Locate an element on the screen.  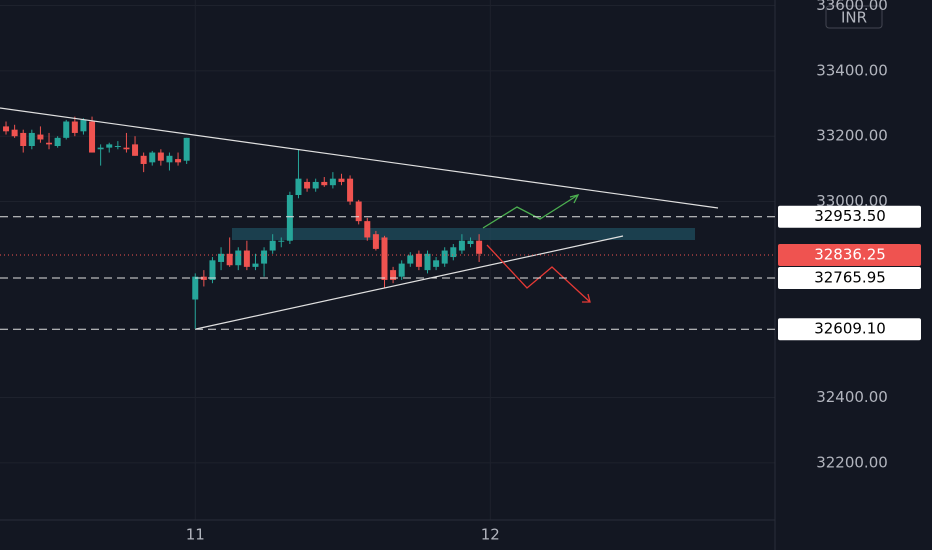
y-tick-label: 32200.00 is located at coordinates (852, 462).